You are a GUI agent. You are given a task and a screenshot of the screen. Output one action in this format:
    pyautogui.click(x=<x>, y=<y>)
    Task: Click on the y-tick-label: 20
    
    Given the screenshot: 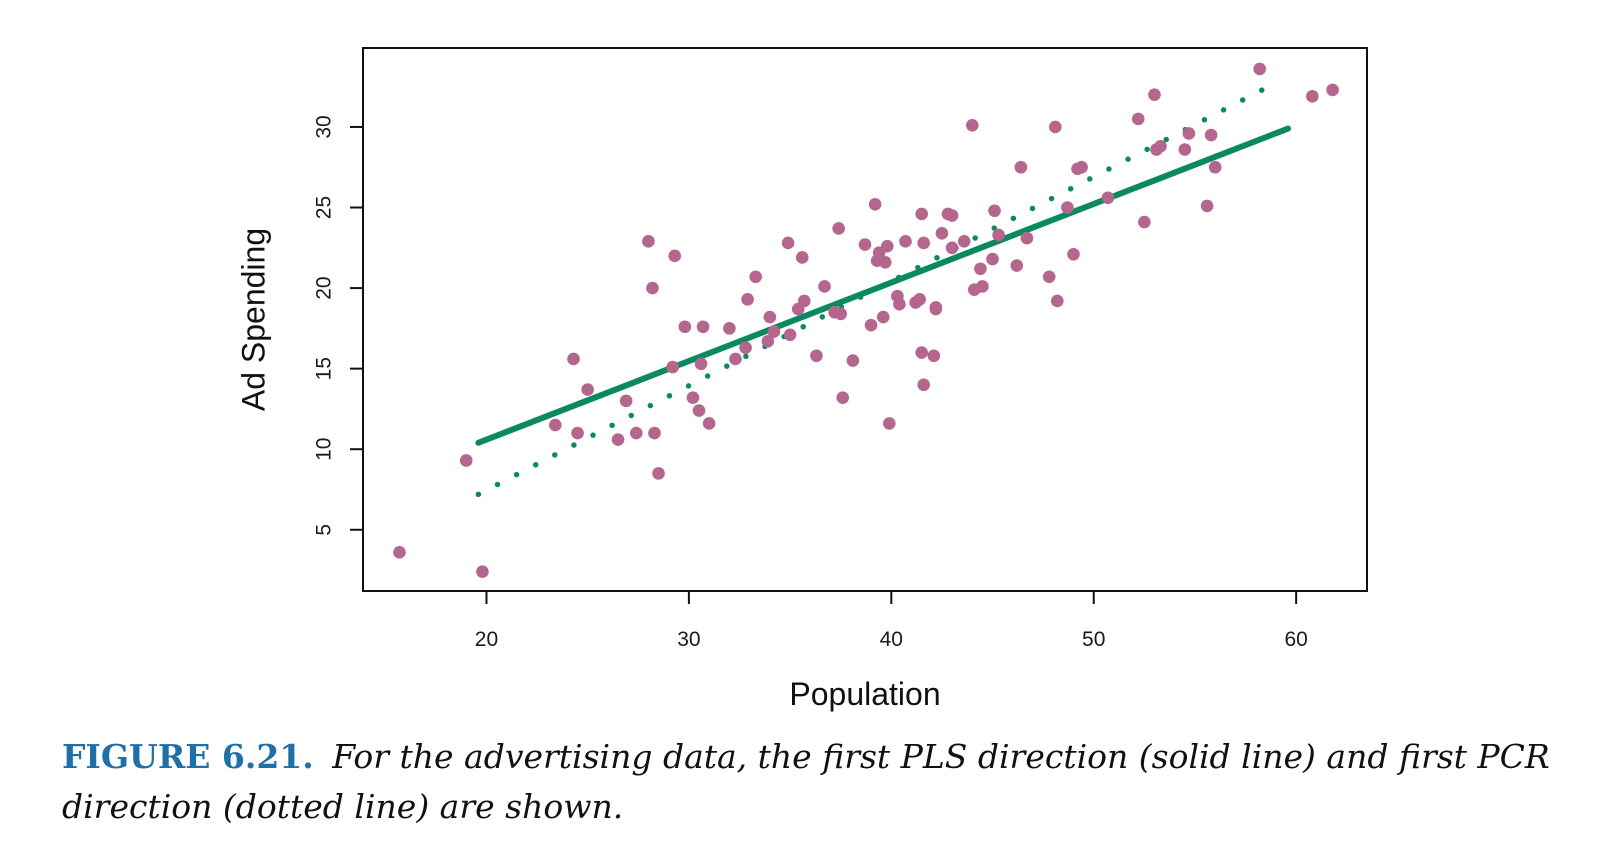 What is the action you would take?
    pyautogui.click(x=324, y=287)
    